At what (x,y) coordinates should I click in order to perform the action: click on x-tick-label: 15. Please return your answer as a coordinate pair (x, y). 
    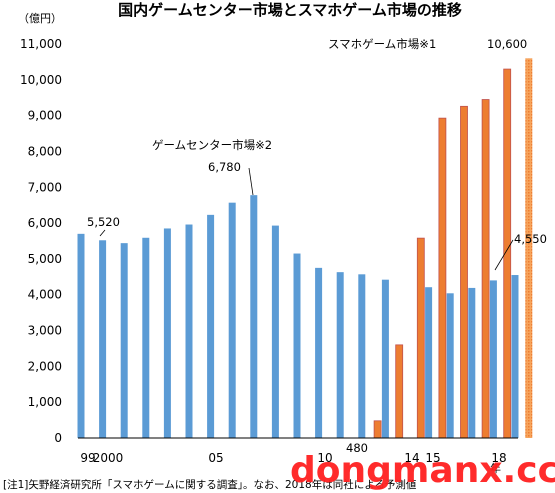
    Looking at the image, I should click on (432, 458).